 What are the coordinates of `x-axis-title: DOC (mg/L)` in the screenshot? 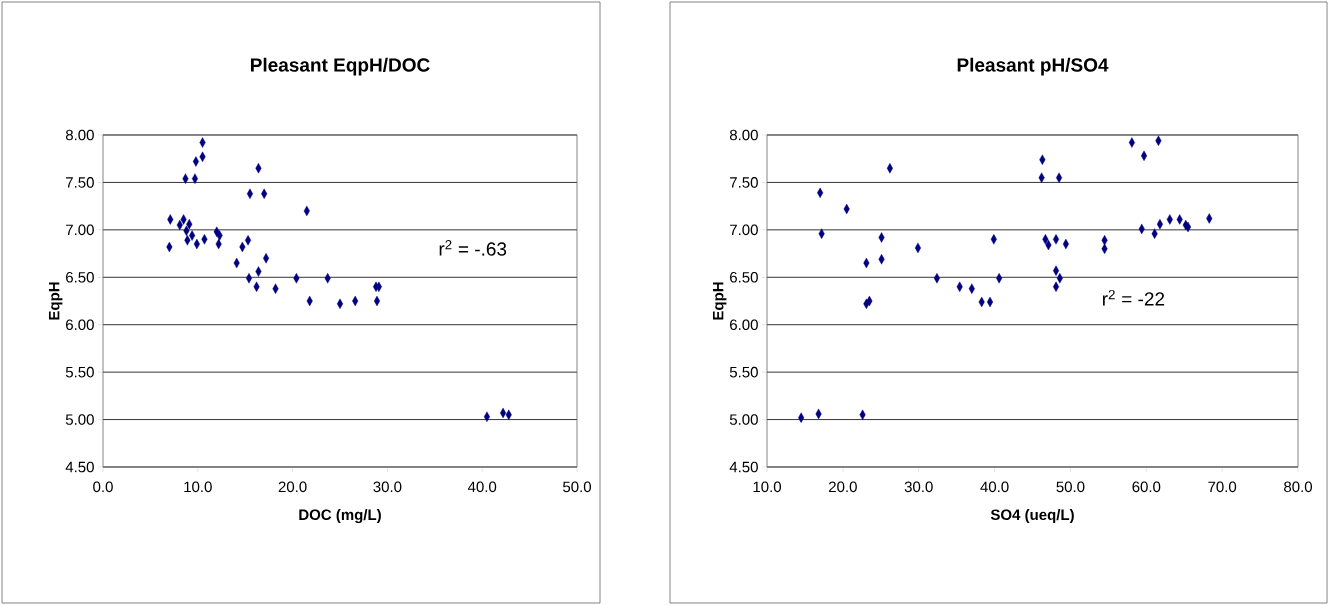 It's located at (340, 516).